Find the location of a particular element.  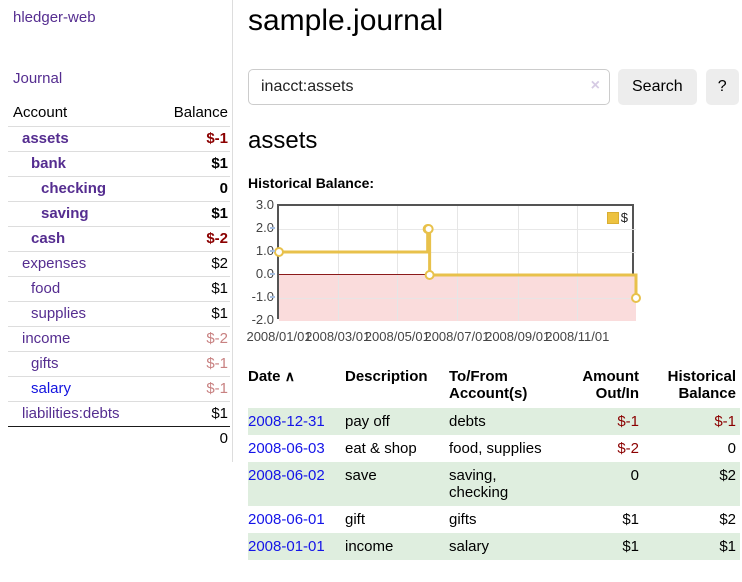

account-link-checking: checking is located at coordinates (74, 188).